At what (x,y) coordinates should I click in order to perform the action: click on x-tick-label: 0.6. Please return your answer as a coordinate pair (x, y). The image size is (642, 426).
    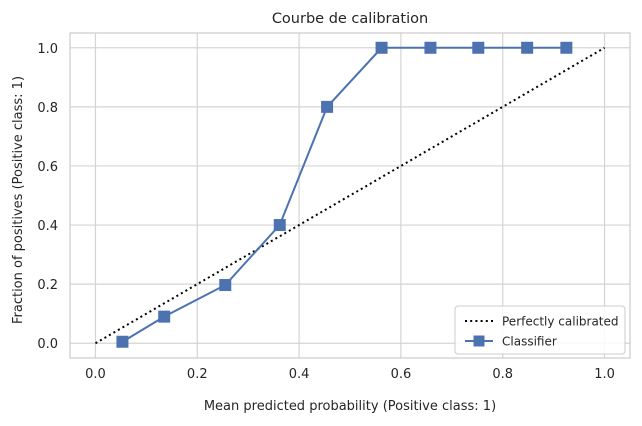
    Looking at the image, I should click on (401, 374).